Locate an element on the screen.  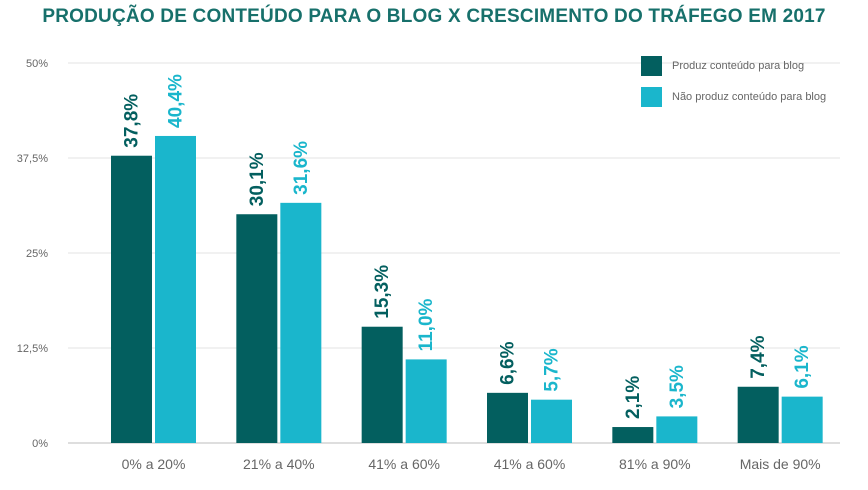
y-tick-label: 50% is located at coordinates (37, 64).